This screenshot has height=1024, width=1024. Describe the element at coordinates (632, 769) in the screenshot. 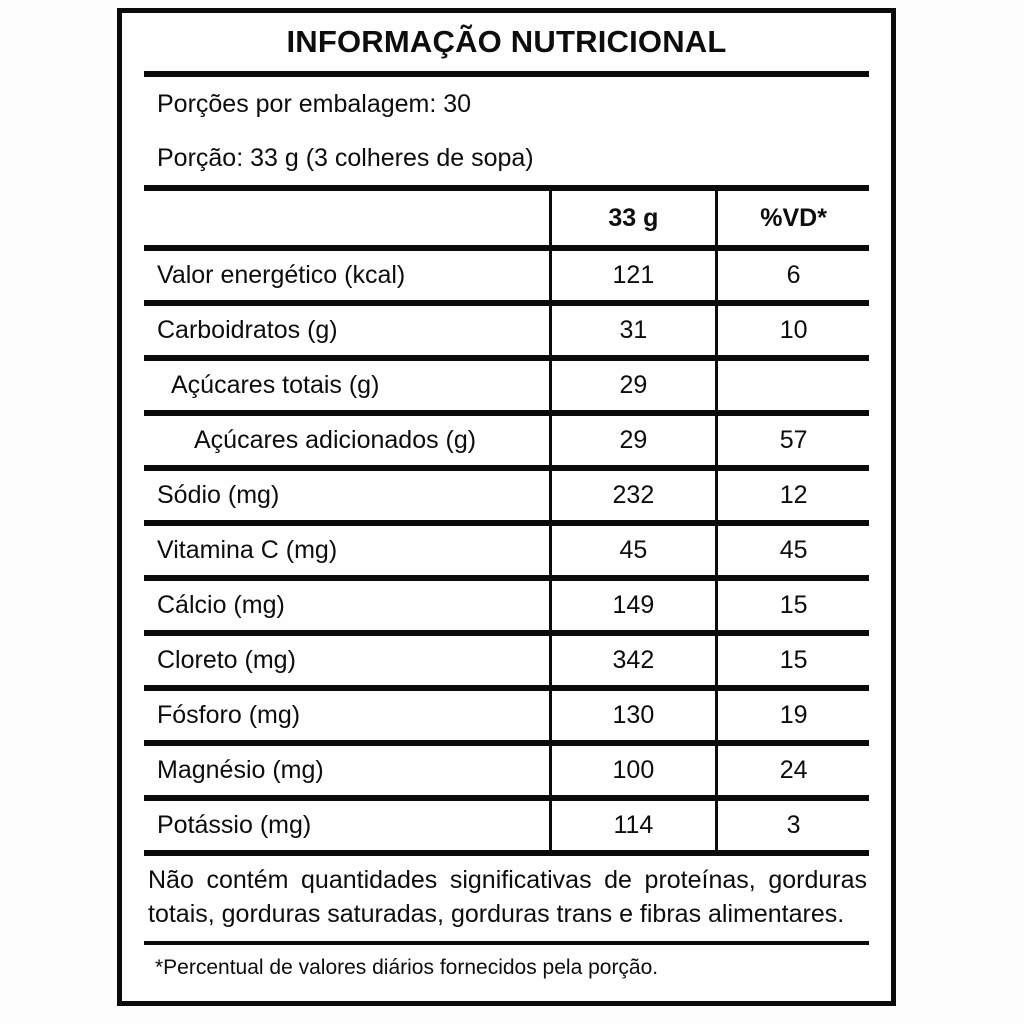

I see `nutrient-amount-cell: 100` at that location.